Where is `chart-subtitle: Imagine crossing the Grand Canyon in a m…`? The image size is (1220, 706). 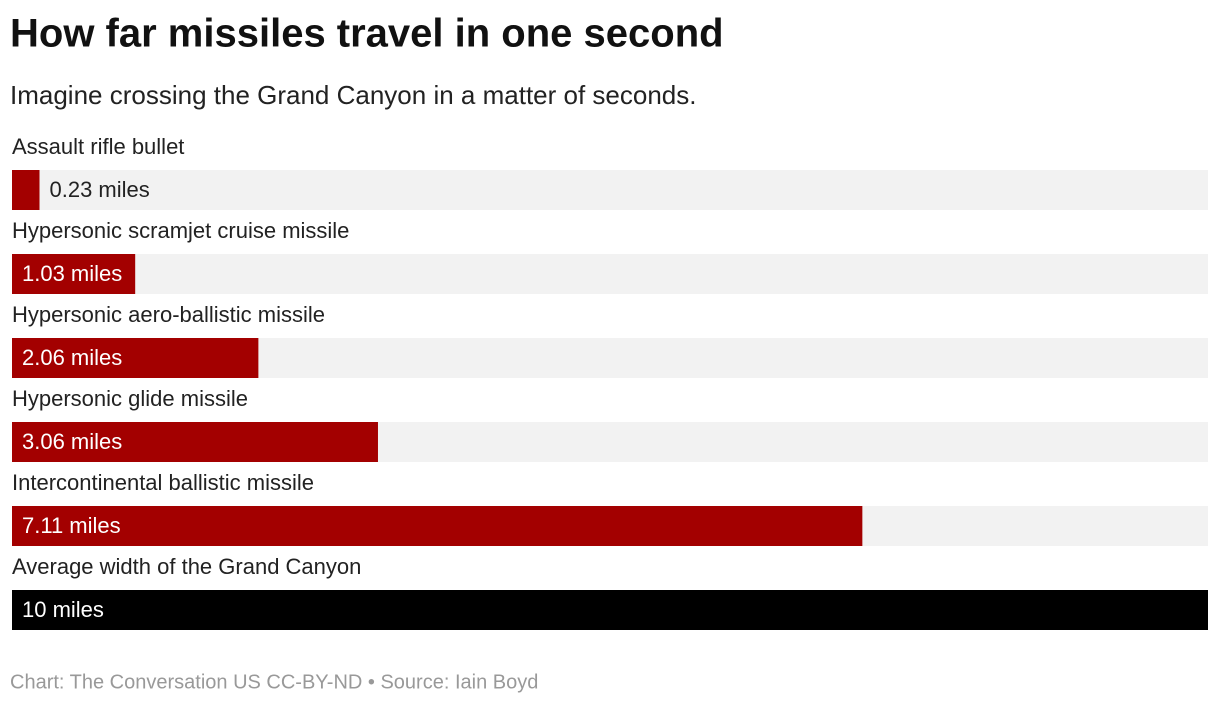 chart-subtitle: Imagine crossing the Grand Canyon in a m… is located at coordinates (353, 95).